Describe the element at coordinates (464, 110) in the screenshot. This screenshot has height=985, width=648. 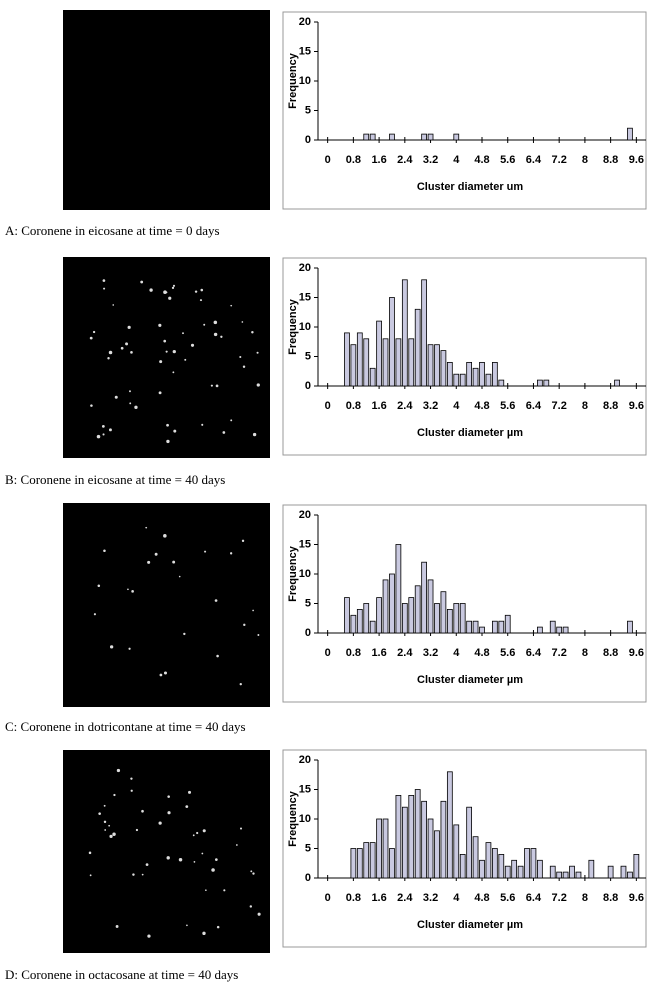
I see `chart-frame` at that location.